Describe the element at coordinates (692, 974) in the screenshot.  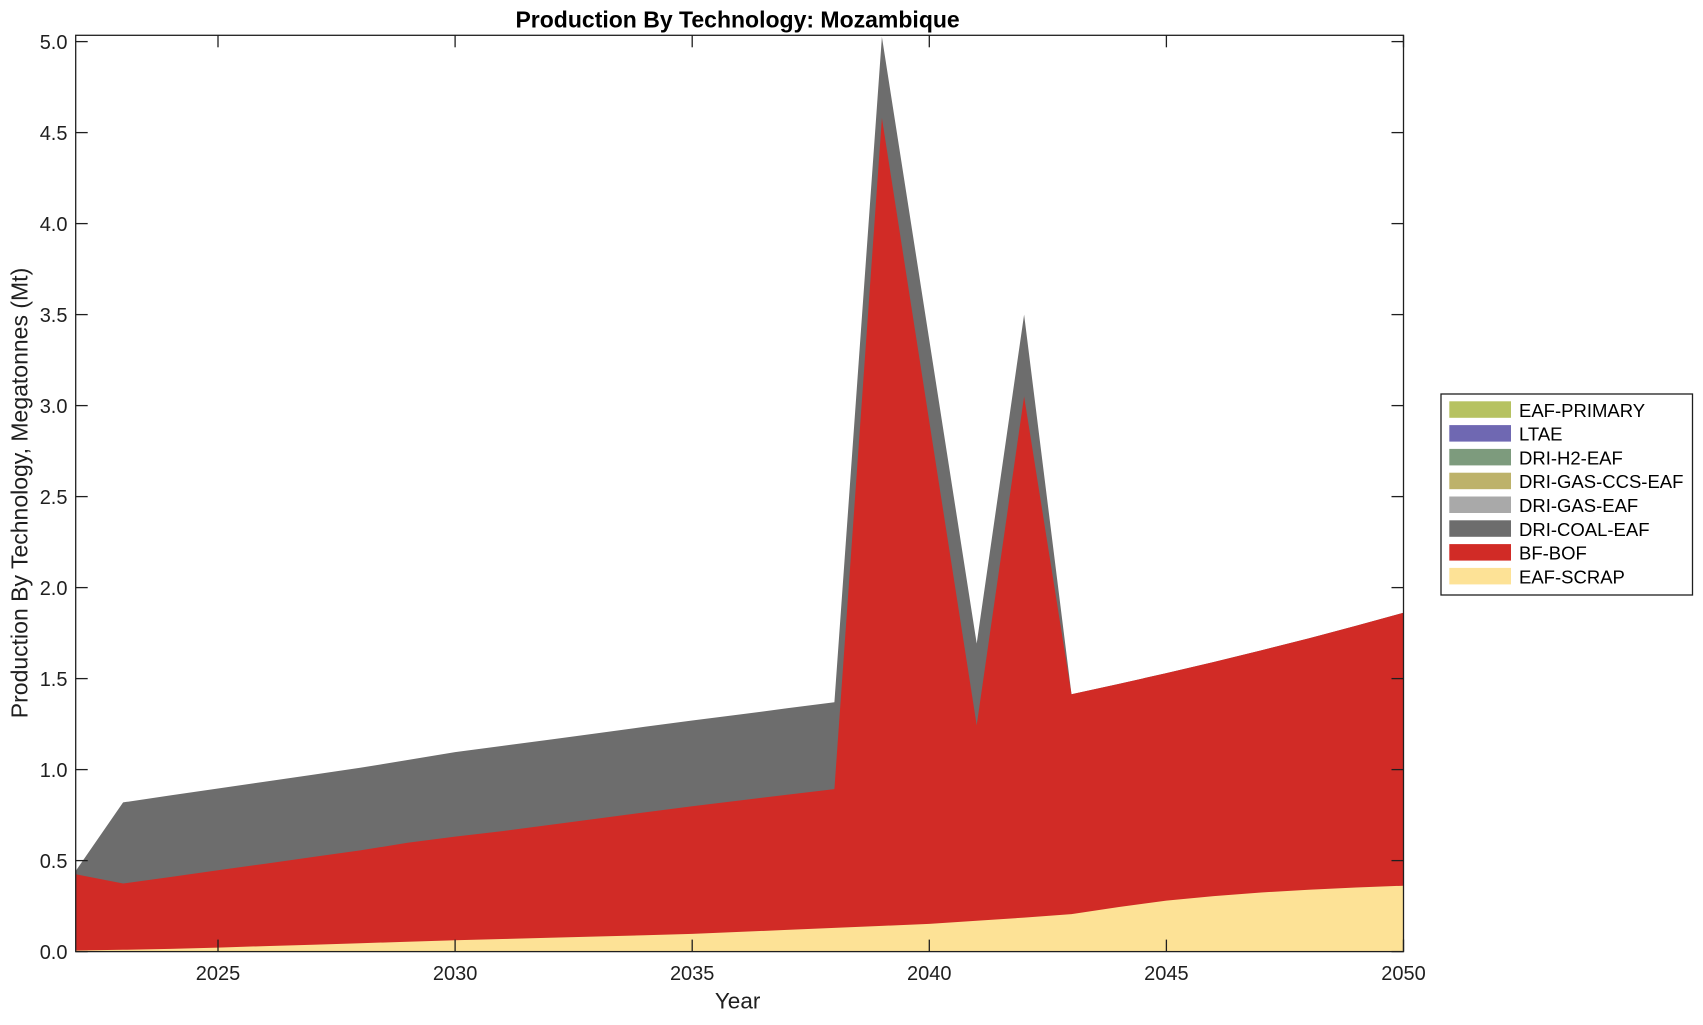
I see `svg-text: 2035` at that location.